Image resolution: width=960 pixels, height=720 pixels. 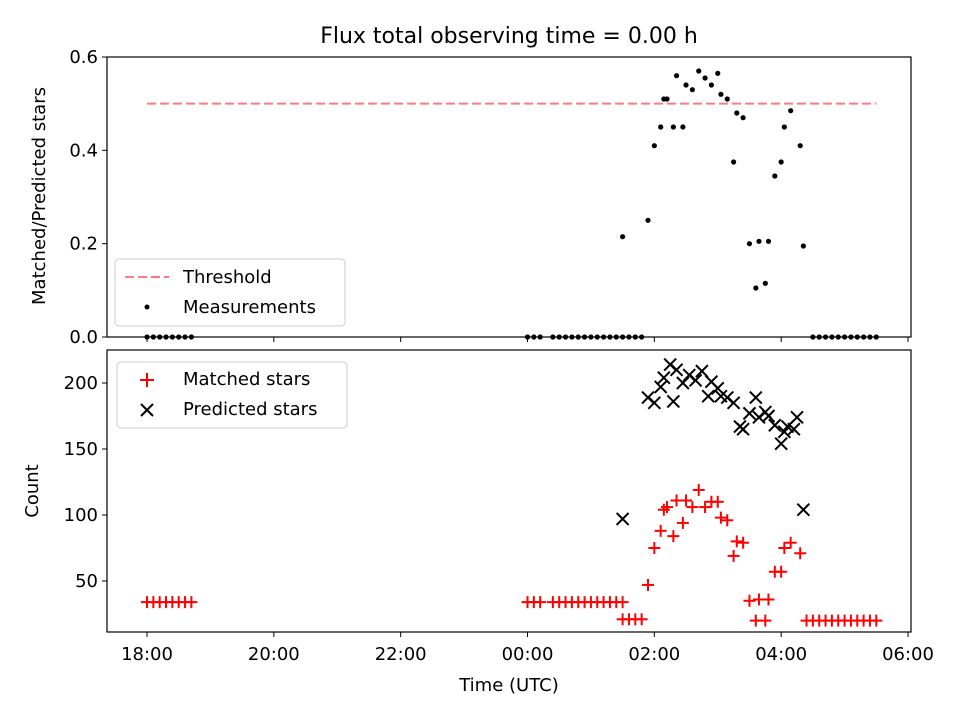 What do you see at coordinates (908, 654) in the screenshot?
I see `x-tick-label: 06:00` at bounding box center [908, 654].